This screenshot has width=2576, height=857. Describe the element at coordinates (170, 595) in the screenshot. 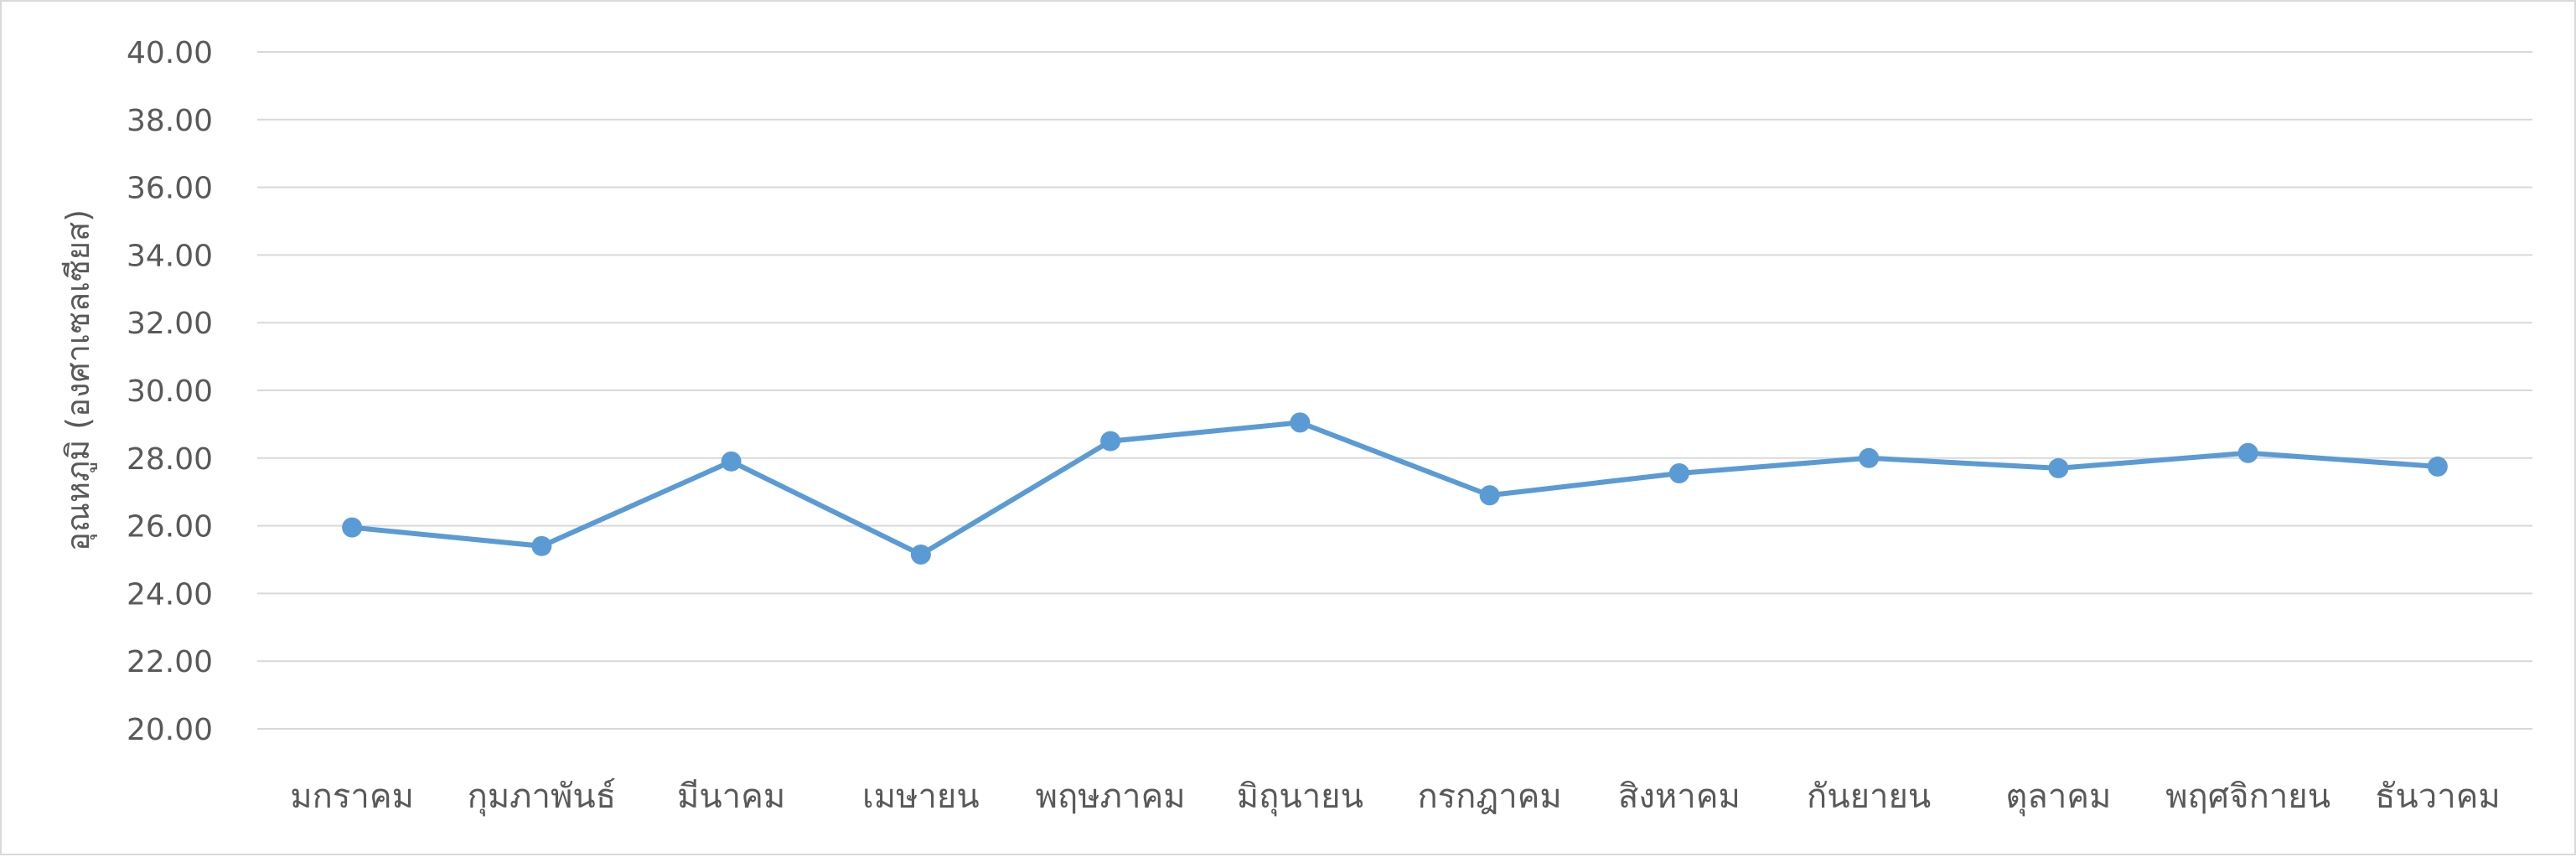

I see `y-tick-label: 24.00` at that location.